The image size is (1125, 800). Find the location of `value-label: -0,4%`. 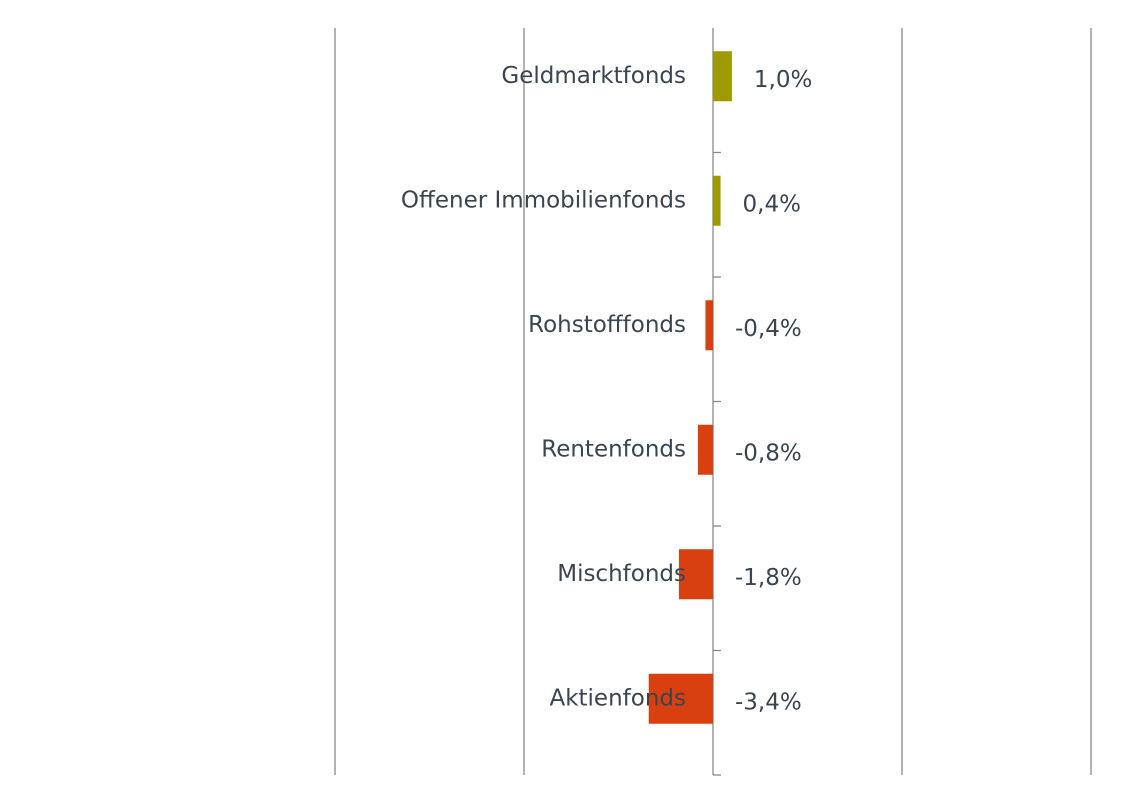

value-label: -0,4% is located at coordinates (768, 329).